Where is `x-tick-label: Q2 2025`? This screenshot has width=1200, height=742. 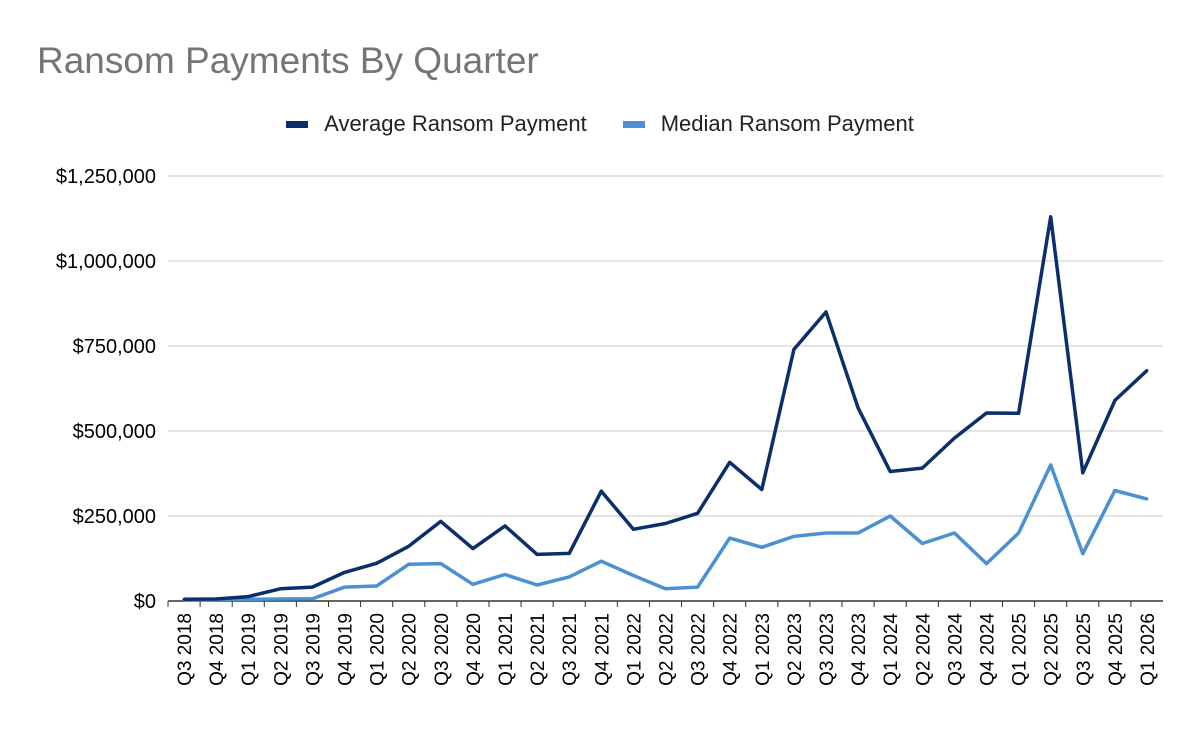
x-tick-label: Q2 2025 is located at coordinates (1052, 649).